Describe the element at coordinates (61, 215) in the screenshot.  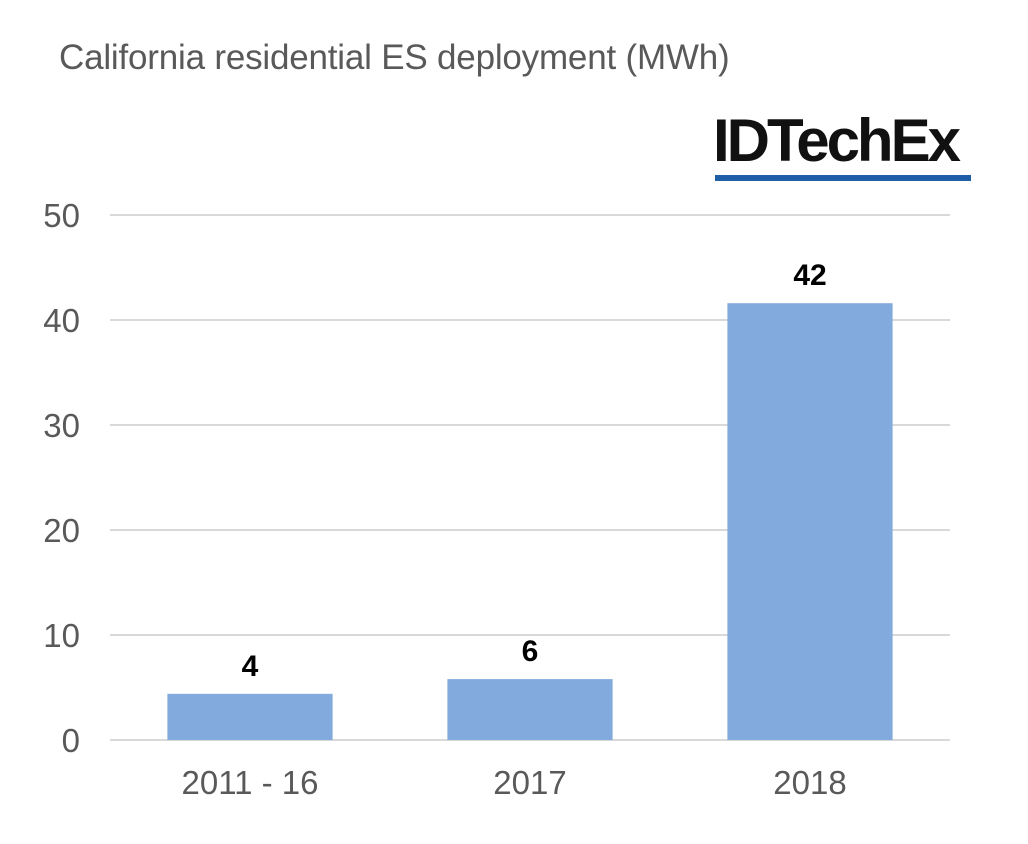
I see `y-tick-label: 50` at that location.